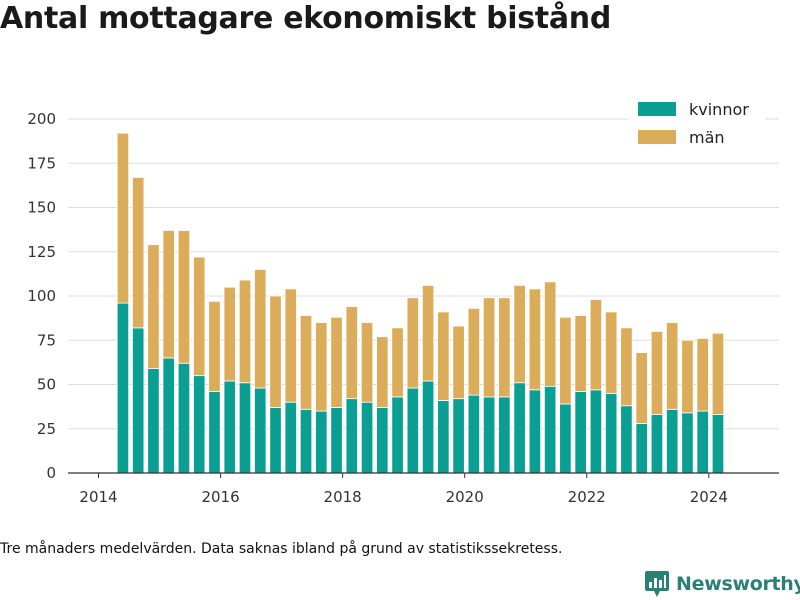 This screenshot has height=600, width=800. Describe the element at coordinates (465, 497) in the screenshot. I see `x-tick-label: 2020` at that location.